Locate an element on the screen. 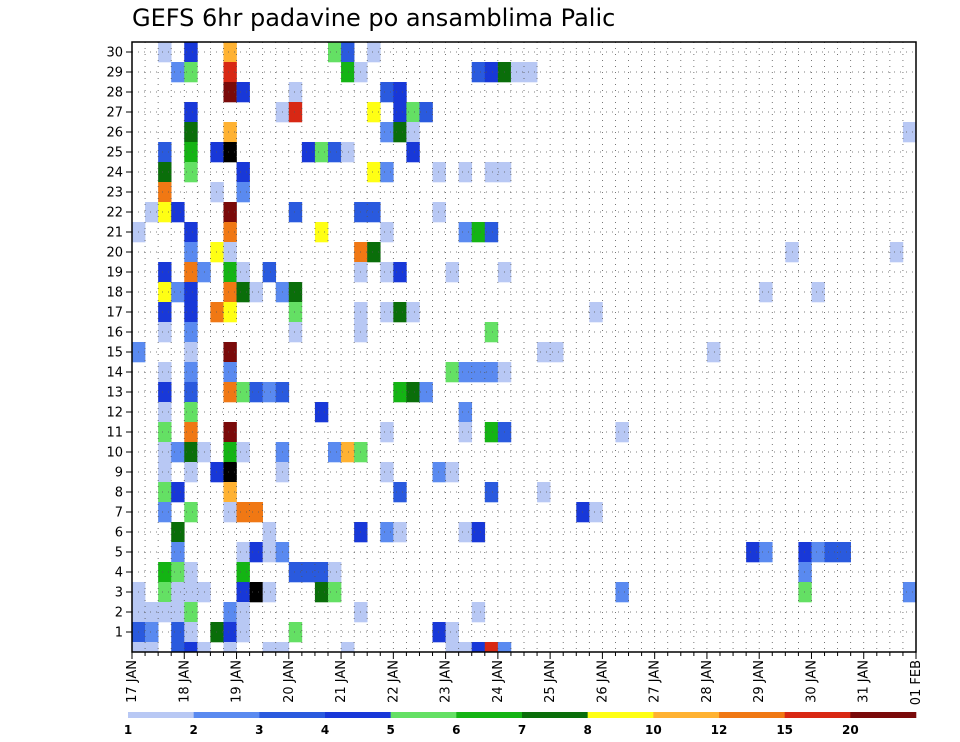  y-tick-label: 2 is located at coordinates (119, 613).